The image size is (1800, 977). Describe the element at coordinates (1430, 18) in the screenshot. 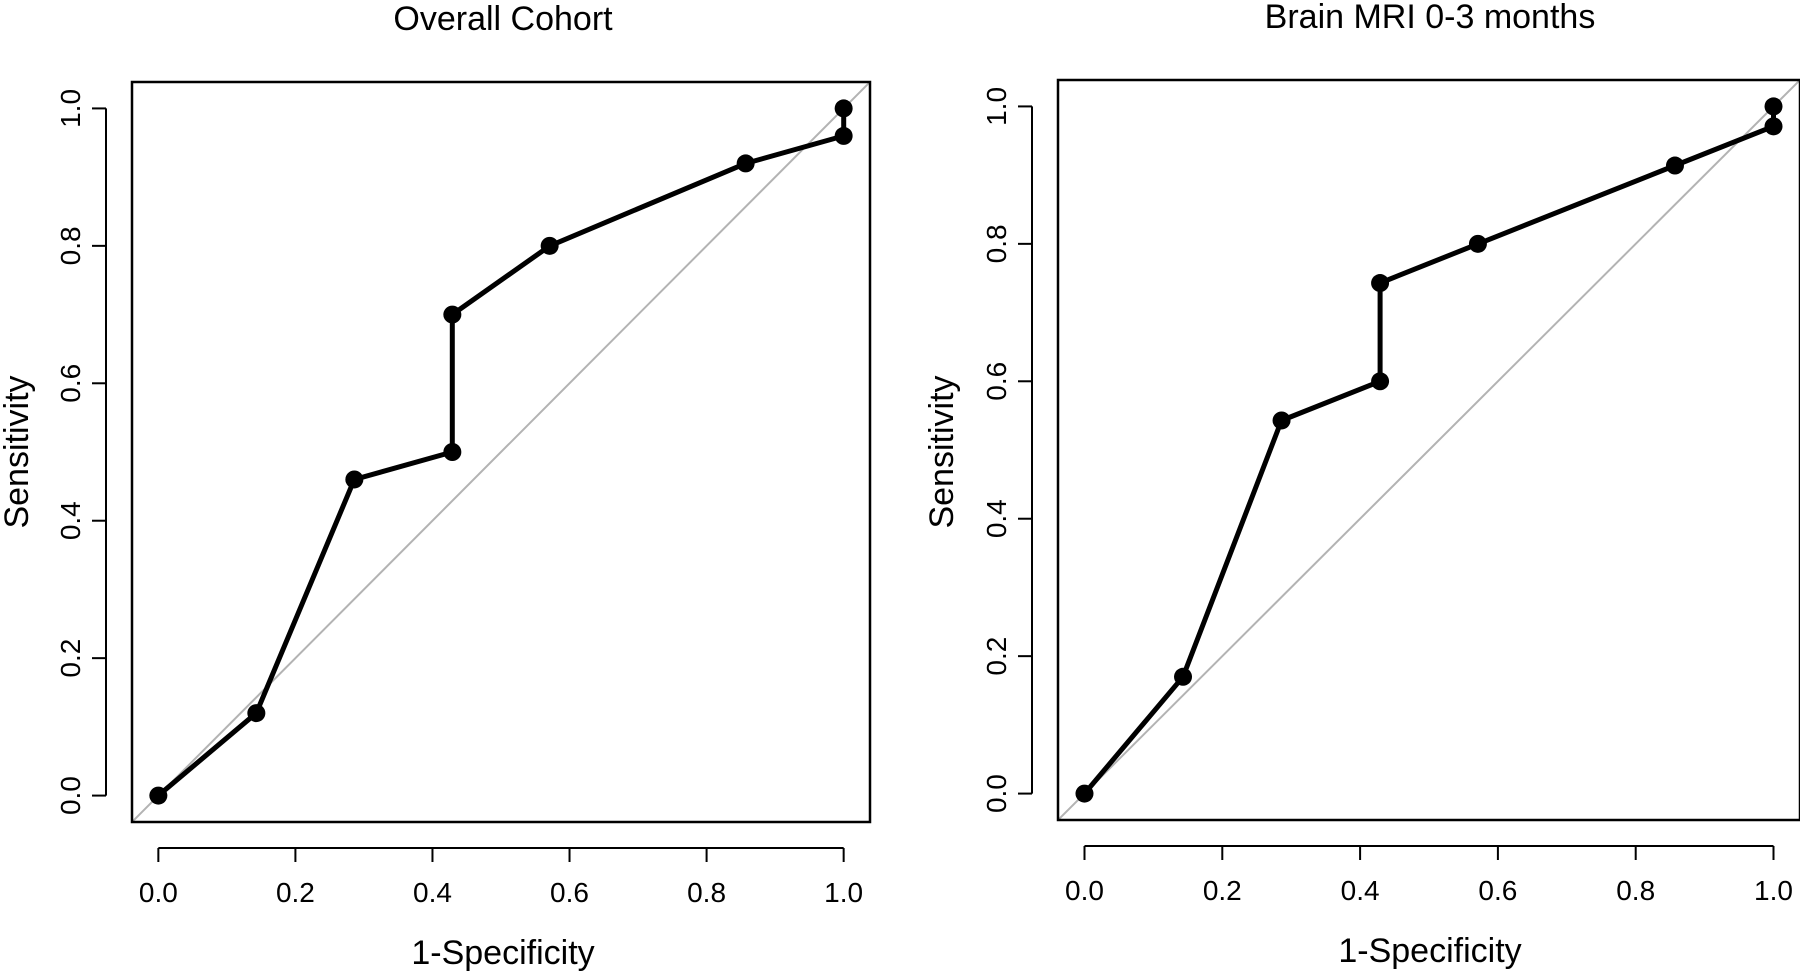

I see `panel-title: Brain MRI 0-3 months` at that location.